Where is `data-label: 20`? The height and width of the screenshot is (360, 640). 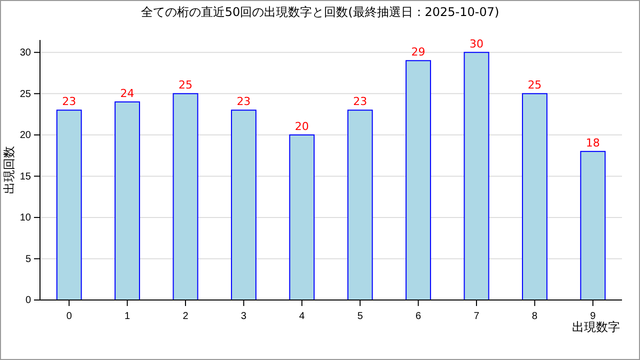
data-label: 20 is located at coordinates (301, 126).